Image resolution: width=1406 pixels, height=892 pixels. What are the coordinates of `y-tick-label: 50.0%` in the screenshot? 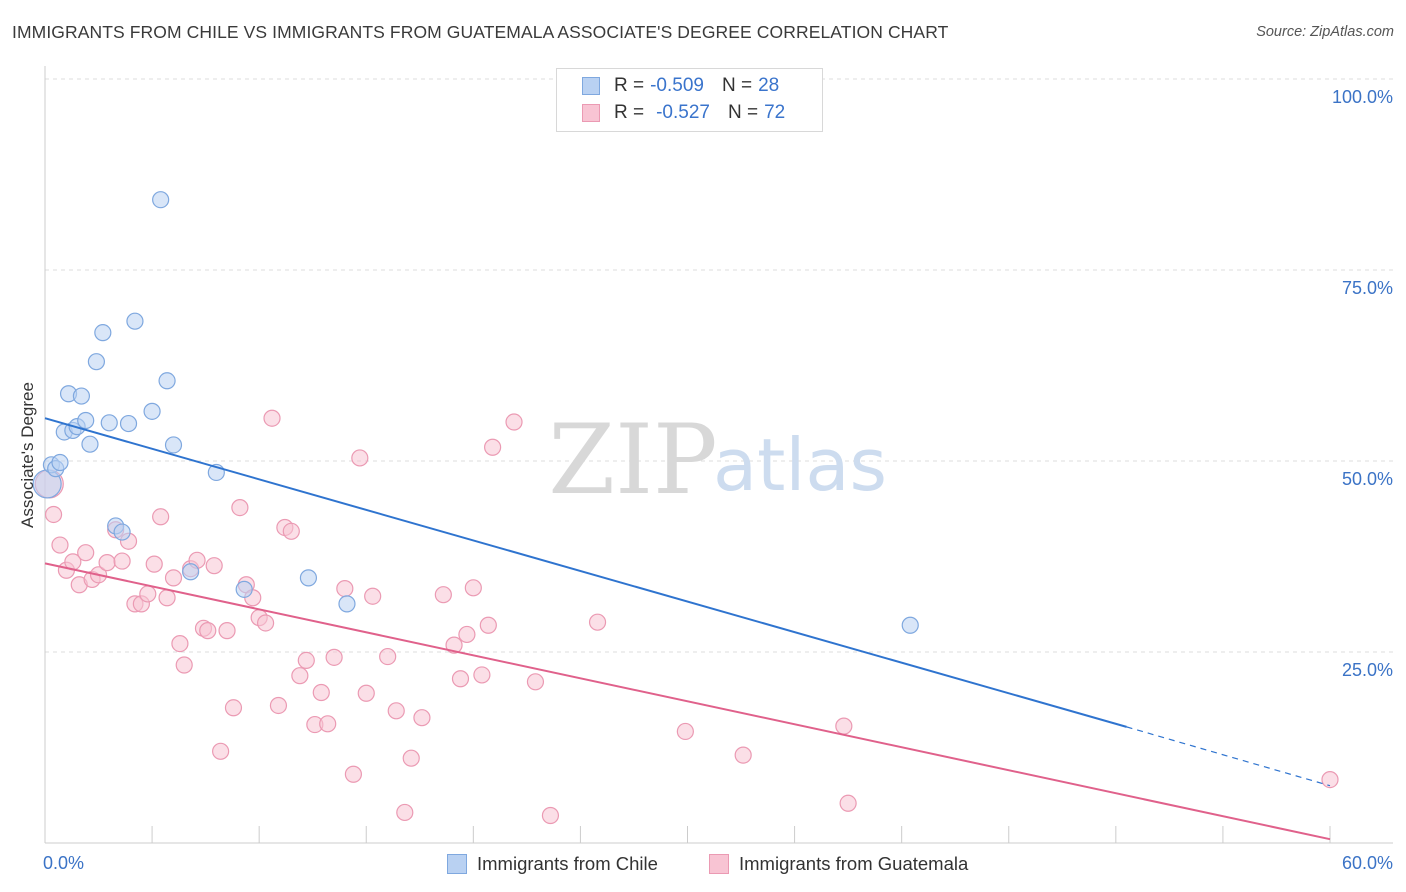 It's located at (1367, 479).